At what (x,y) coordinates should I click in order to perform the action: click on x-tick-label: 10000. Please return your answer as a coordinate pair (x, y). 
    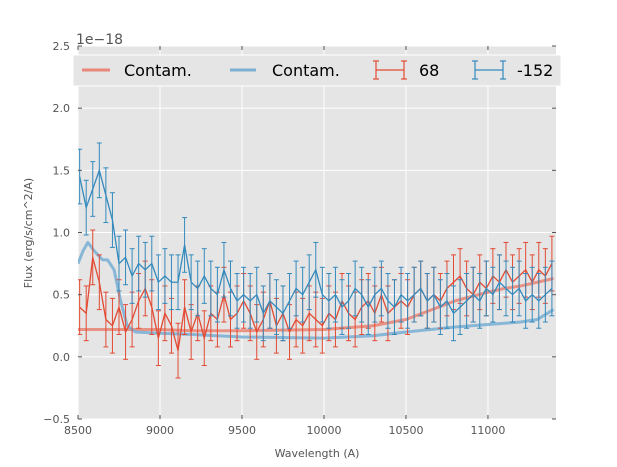
    Looking at the image, I should click on (323, 430).